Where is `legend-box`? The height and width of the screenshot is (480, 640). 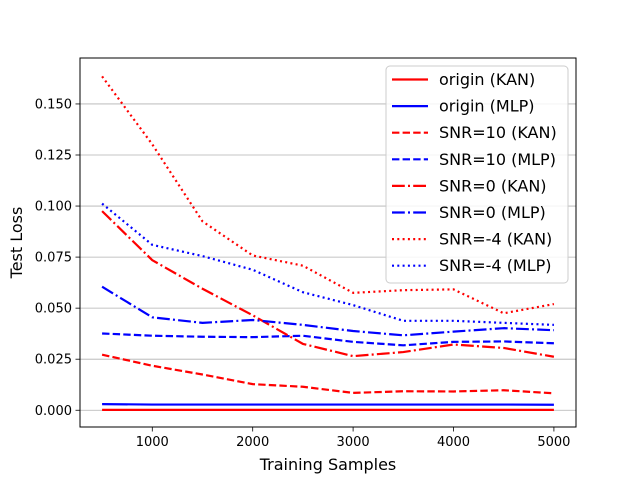 legend-box is located at coordinates (477, 174).